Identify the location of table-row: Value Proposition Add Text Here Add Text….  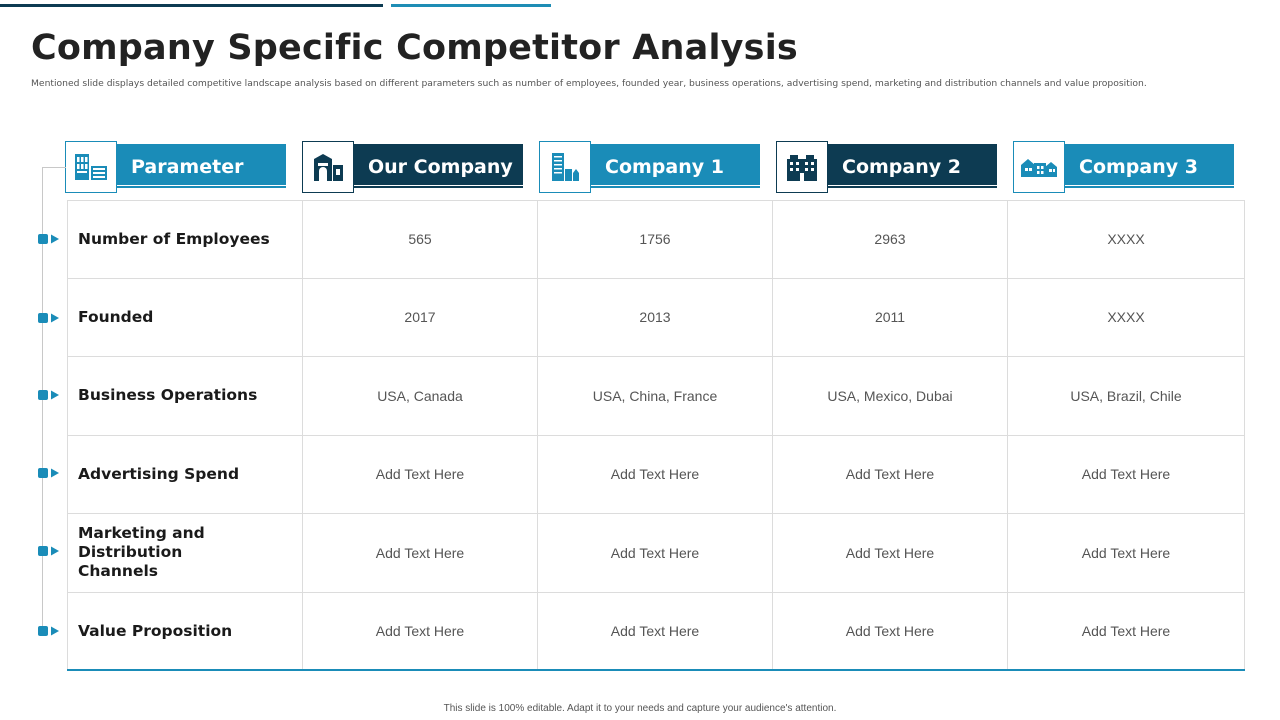
(656, 631).